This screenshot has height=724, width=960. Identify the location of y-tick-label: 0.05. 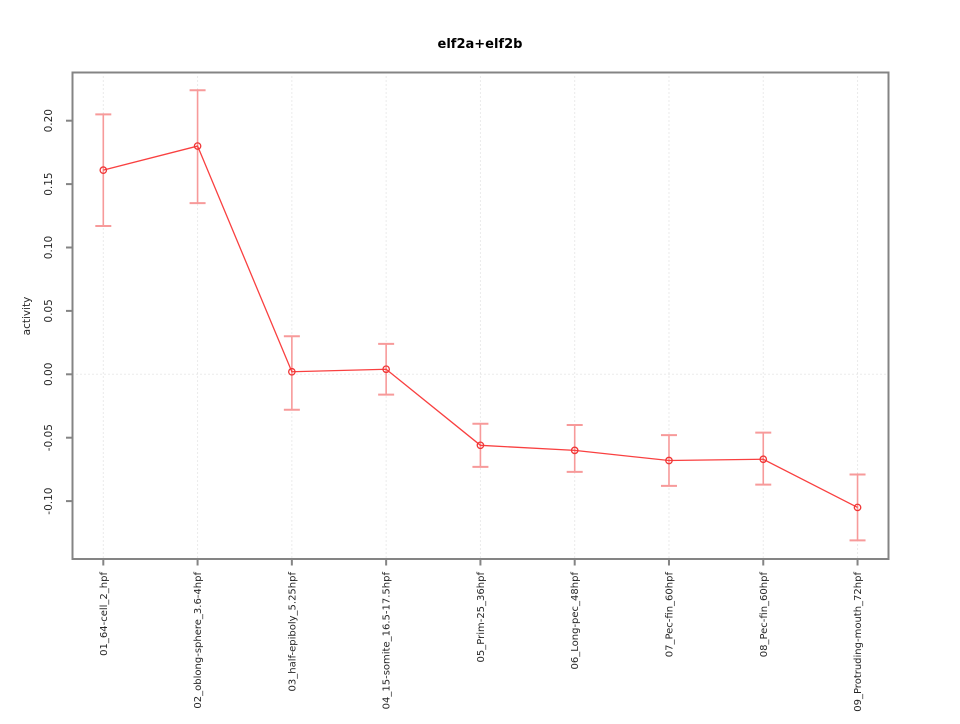
(49, 310).